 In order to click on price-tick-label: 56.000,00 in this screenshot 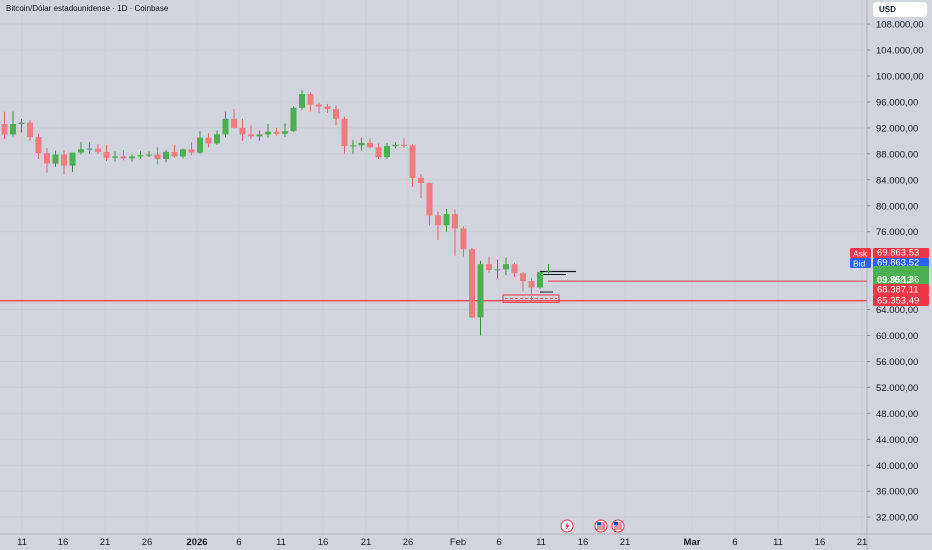, I will do `click(897, 362)`.